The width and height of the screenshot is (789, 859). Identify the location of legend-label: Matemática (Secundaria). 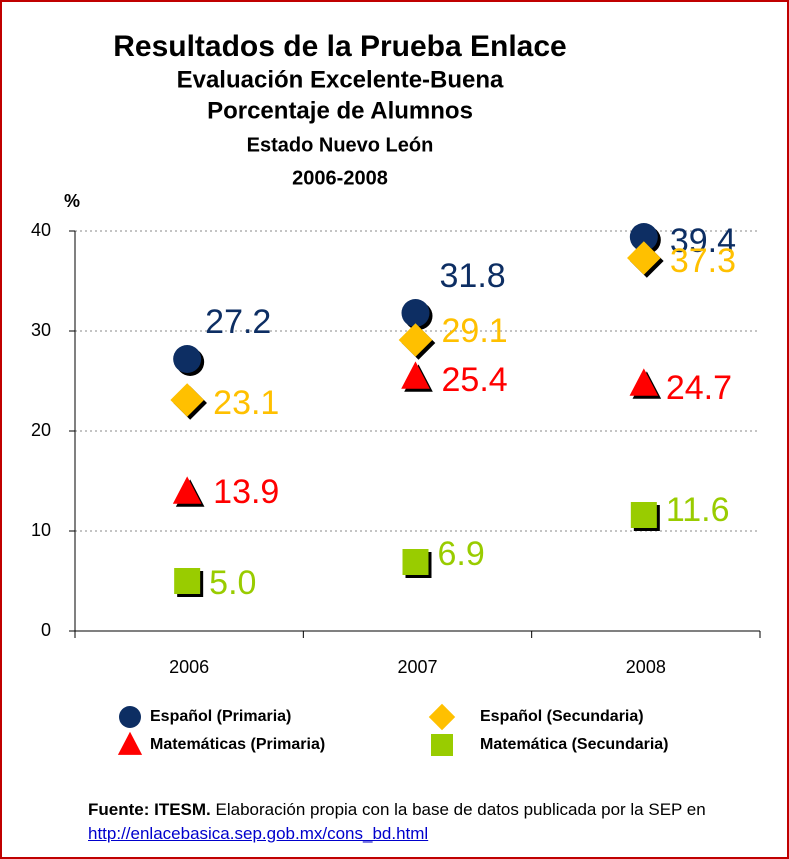
(574, 744).